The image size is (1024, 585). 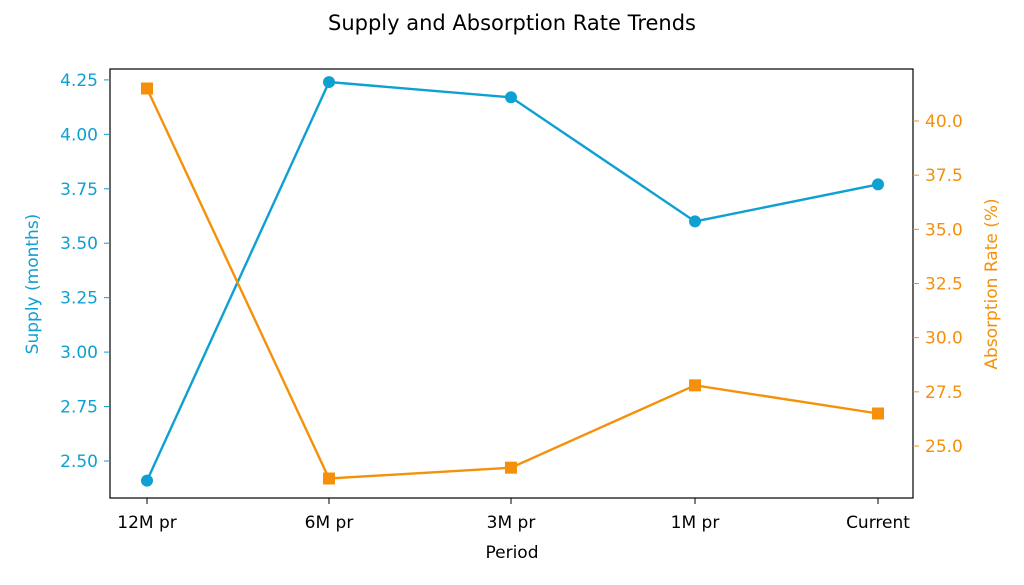 I want to click on x-axis-ticks: 12M pr 6M pr 3M pr 1M pr Current, so click(x=513, y=515).